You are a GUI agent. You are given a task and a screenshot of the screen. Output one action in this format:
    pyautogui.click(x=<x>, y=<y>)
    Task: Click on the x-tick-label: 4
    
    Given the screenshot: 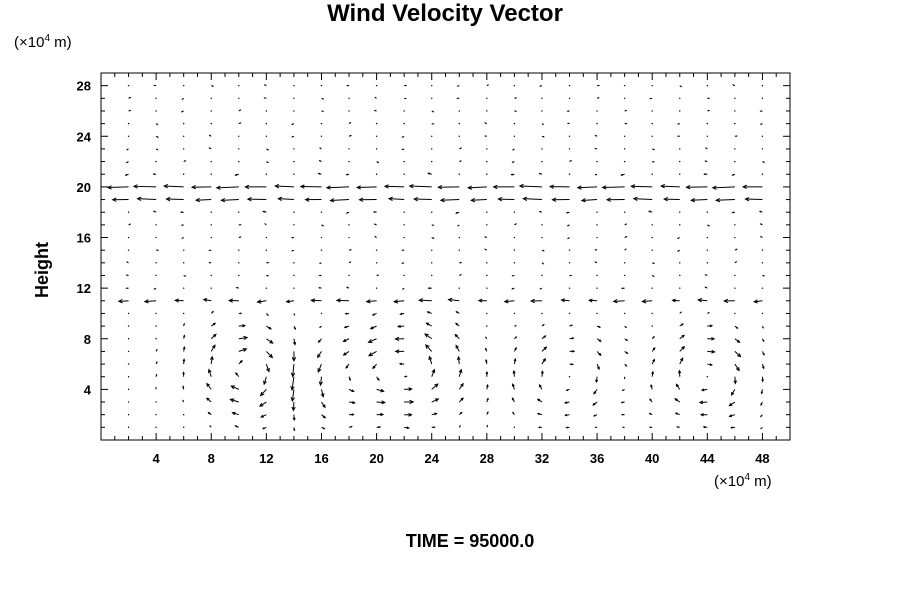 What is the action you would take?
    pyautogui.click(x=157, y=458)
    